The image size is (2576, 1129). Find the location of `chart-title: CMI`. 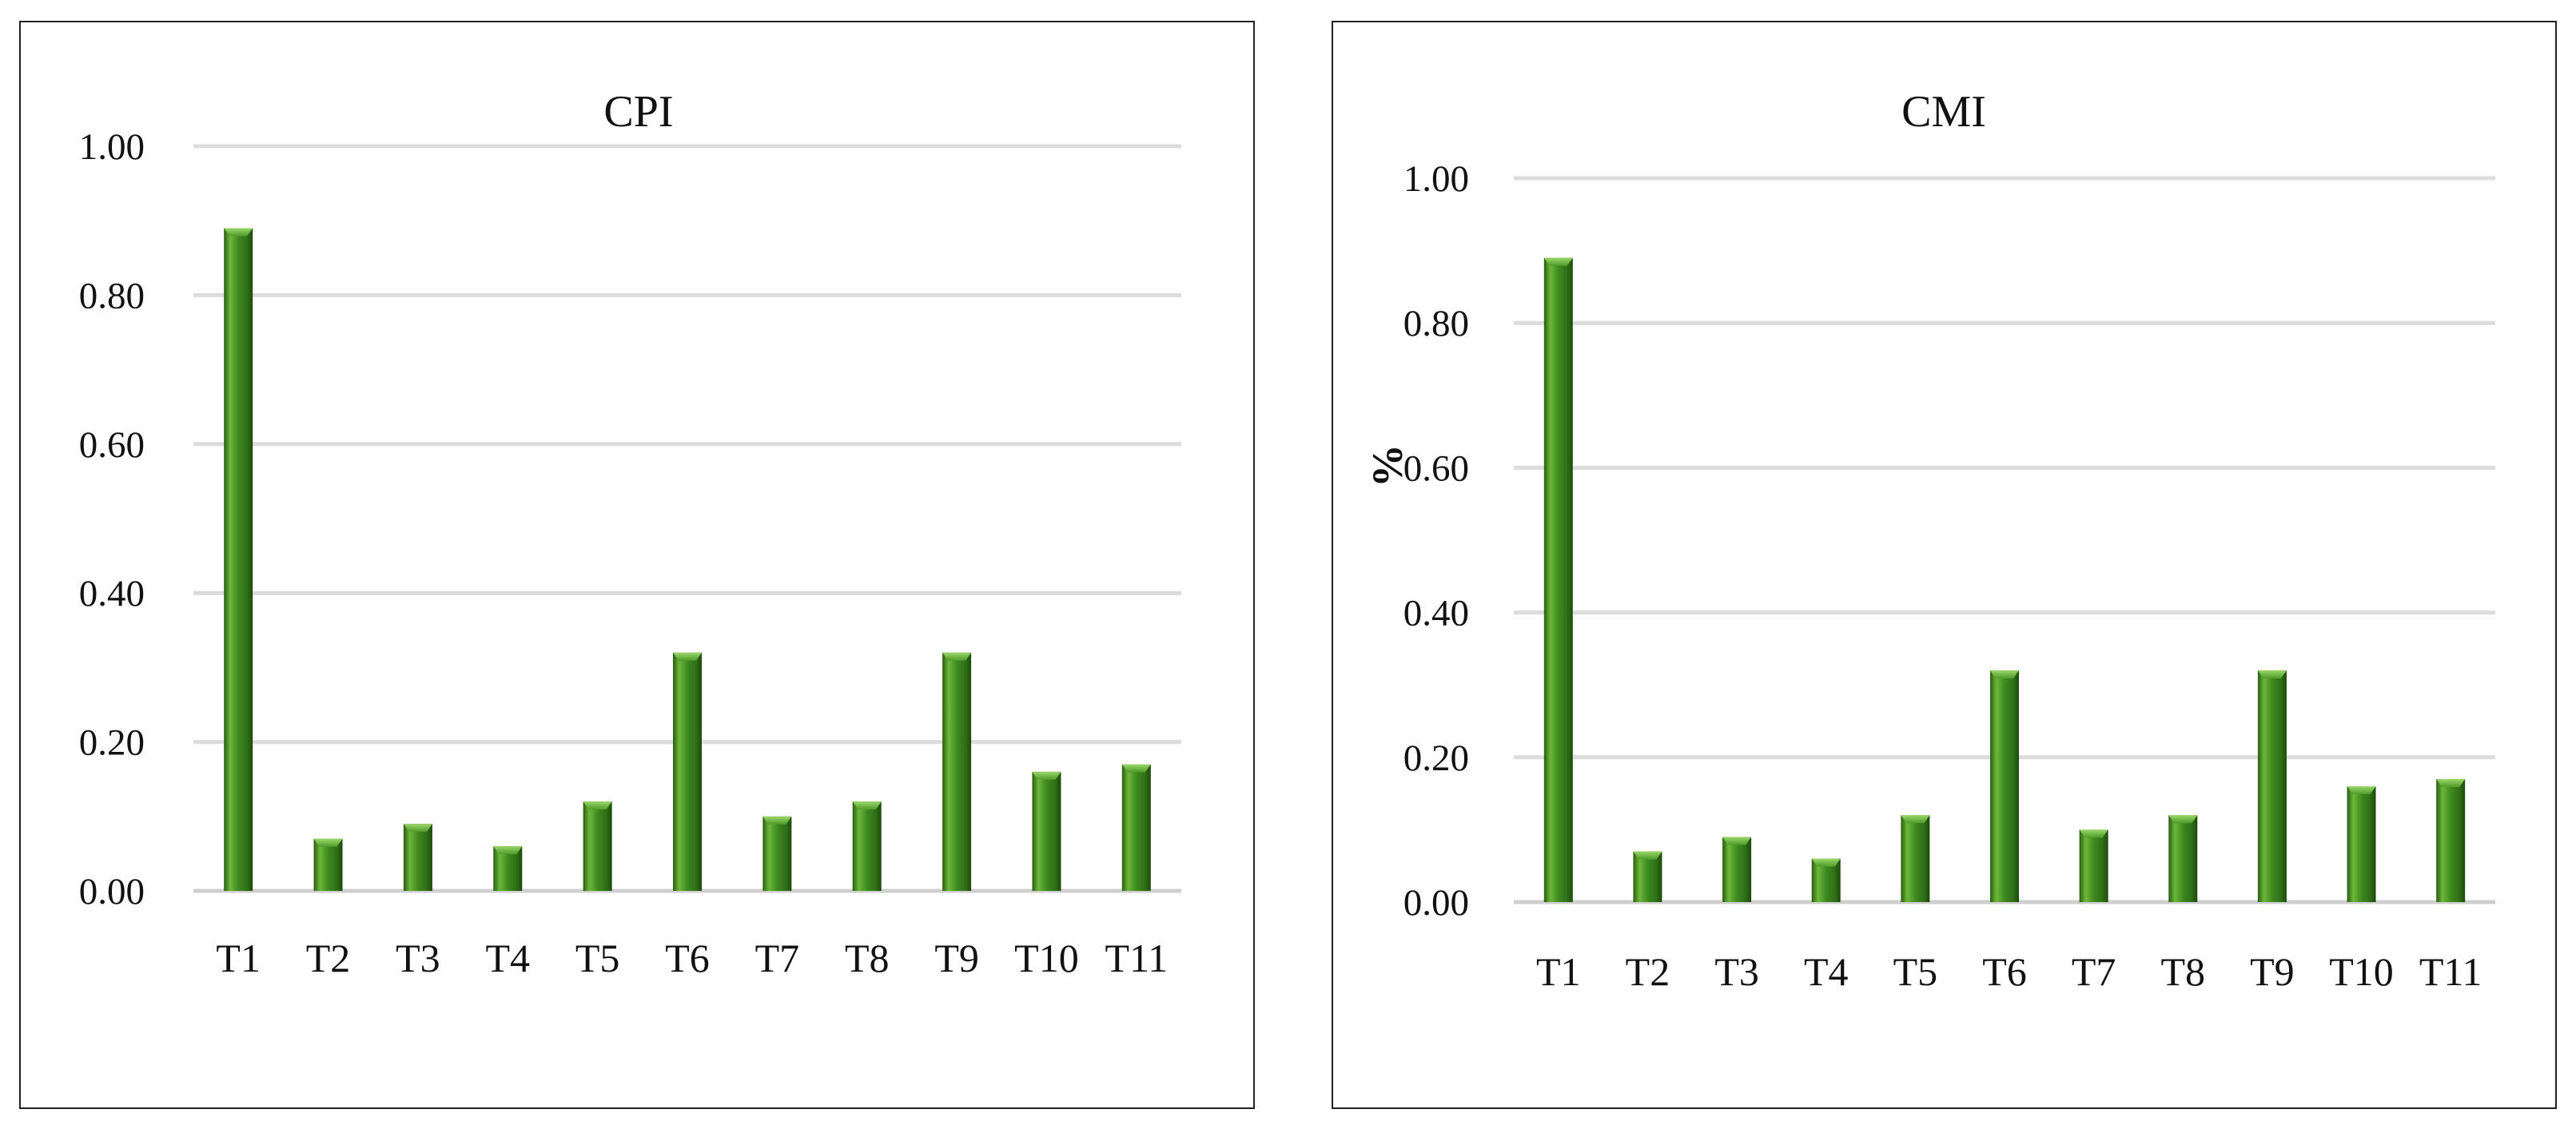

chart-title: CMI is located at coordinates (1943, 112).